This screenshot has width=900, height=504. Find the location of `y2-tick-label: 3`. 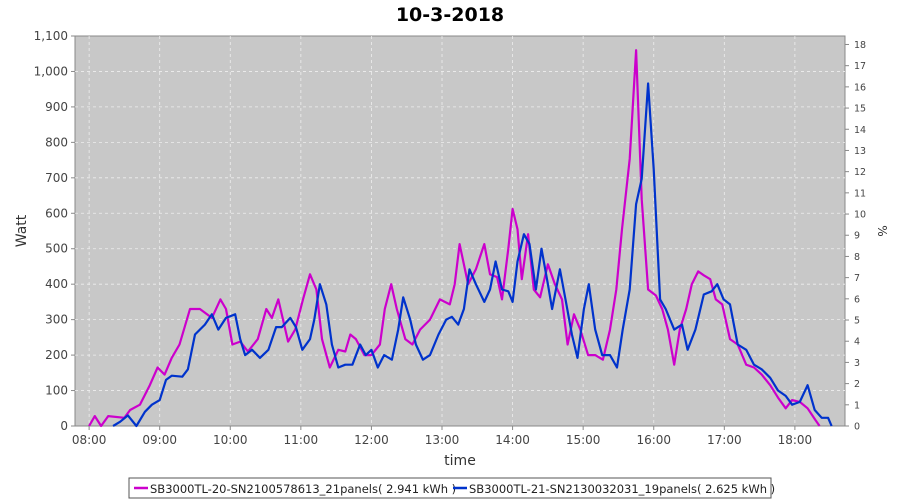

y2-tick-label: 3 is located at coordinates (857, 363).